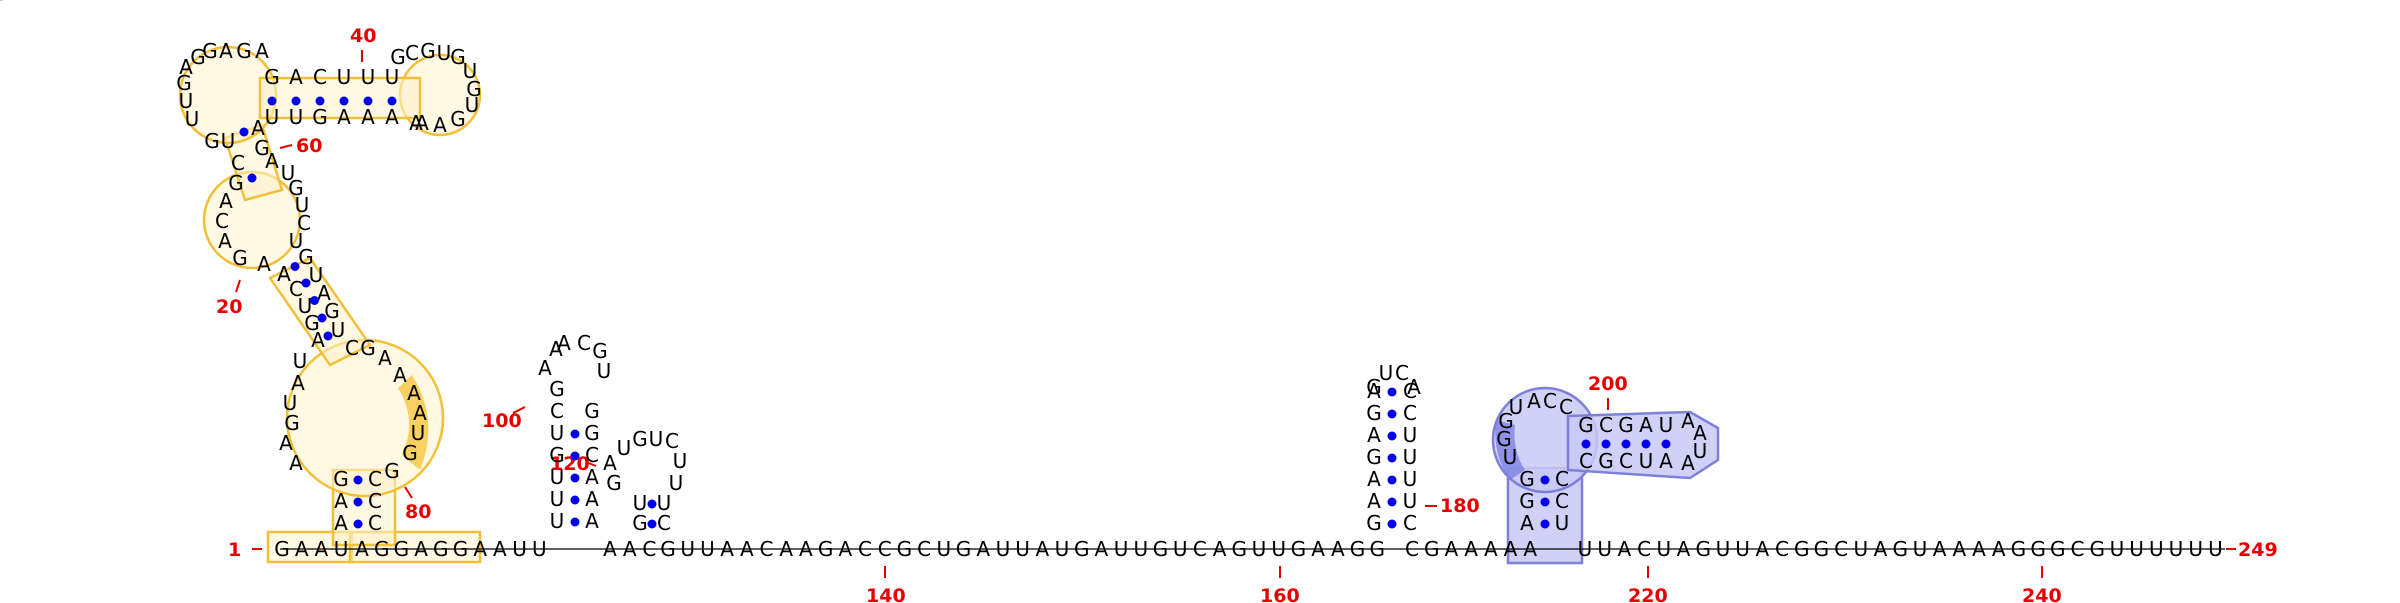 Image resolution: width=2400 pixels, height=603 pixels. I want to click on label-60: 60, so click(309, 146).